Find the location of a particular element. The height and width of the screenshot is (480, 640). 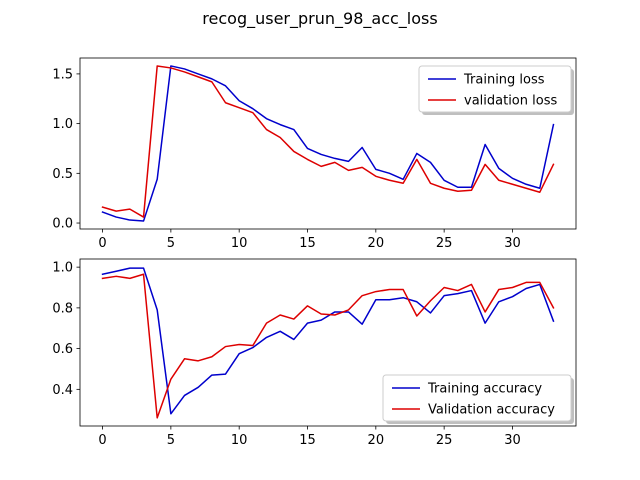

loss-y-tick-label-0: 0.0 is located at coordinates (62, 224).